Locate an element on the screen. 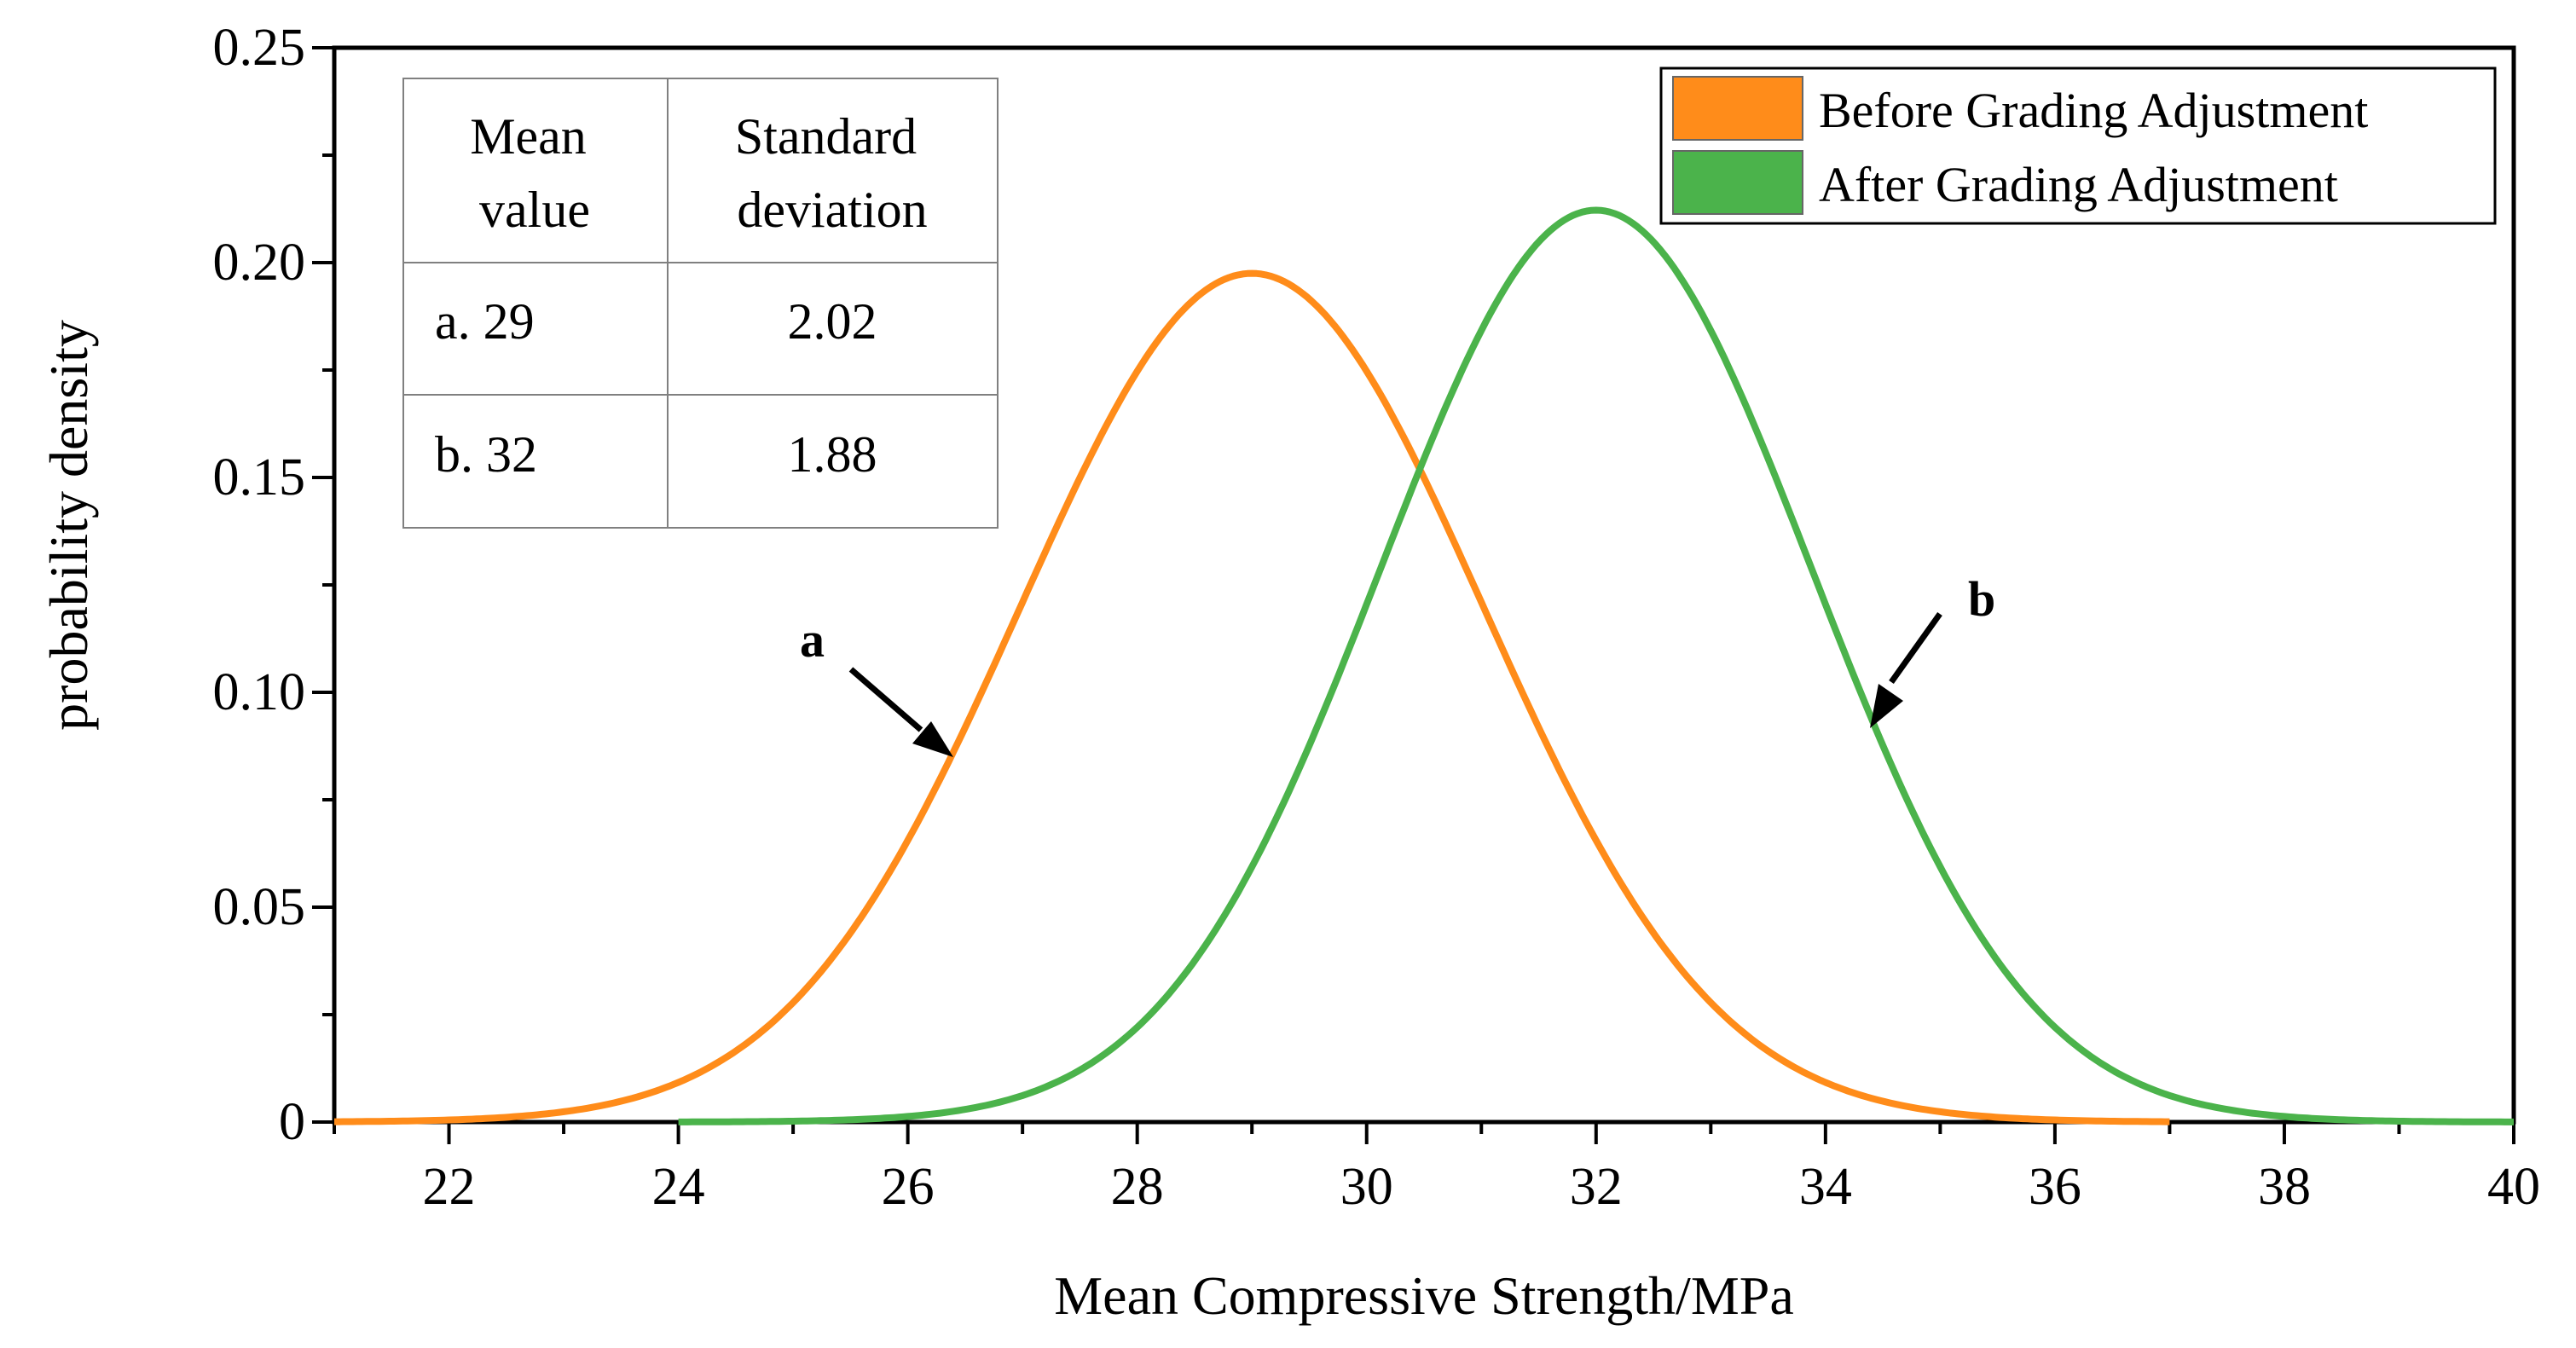 This screenshot has height=1348, width=2576. x-tick-label: 30 is located at coordinates (1366, 1187).